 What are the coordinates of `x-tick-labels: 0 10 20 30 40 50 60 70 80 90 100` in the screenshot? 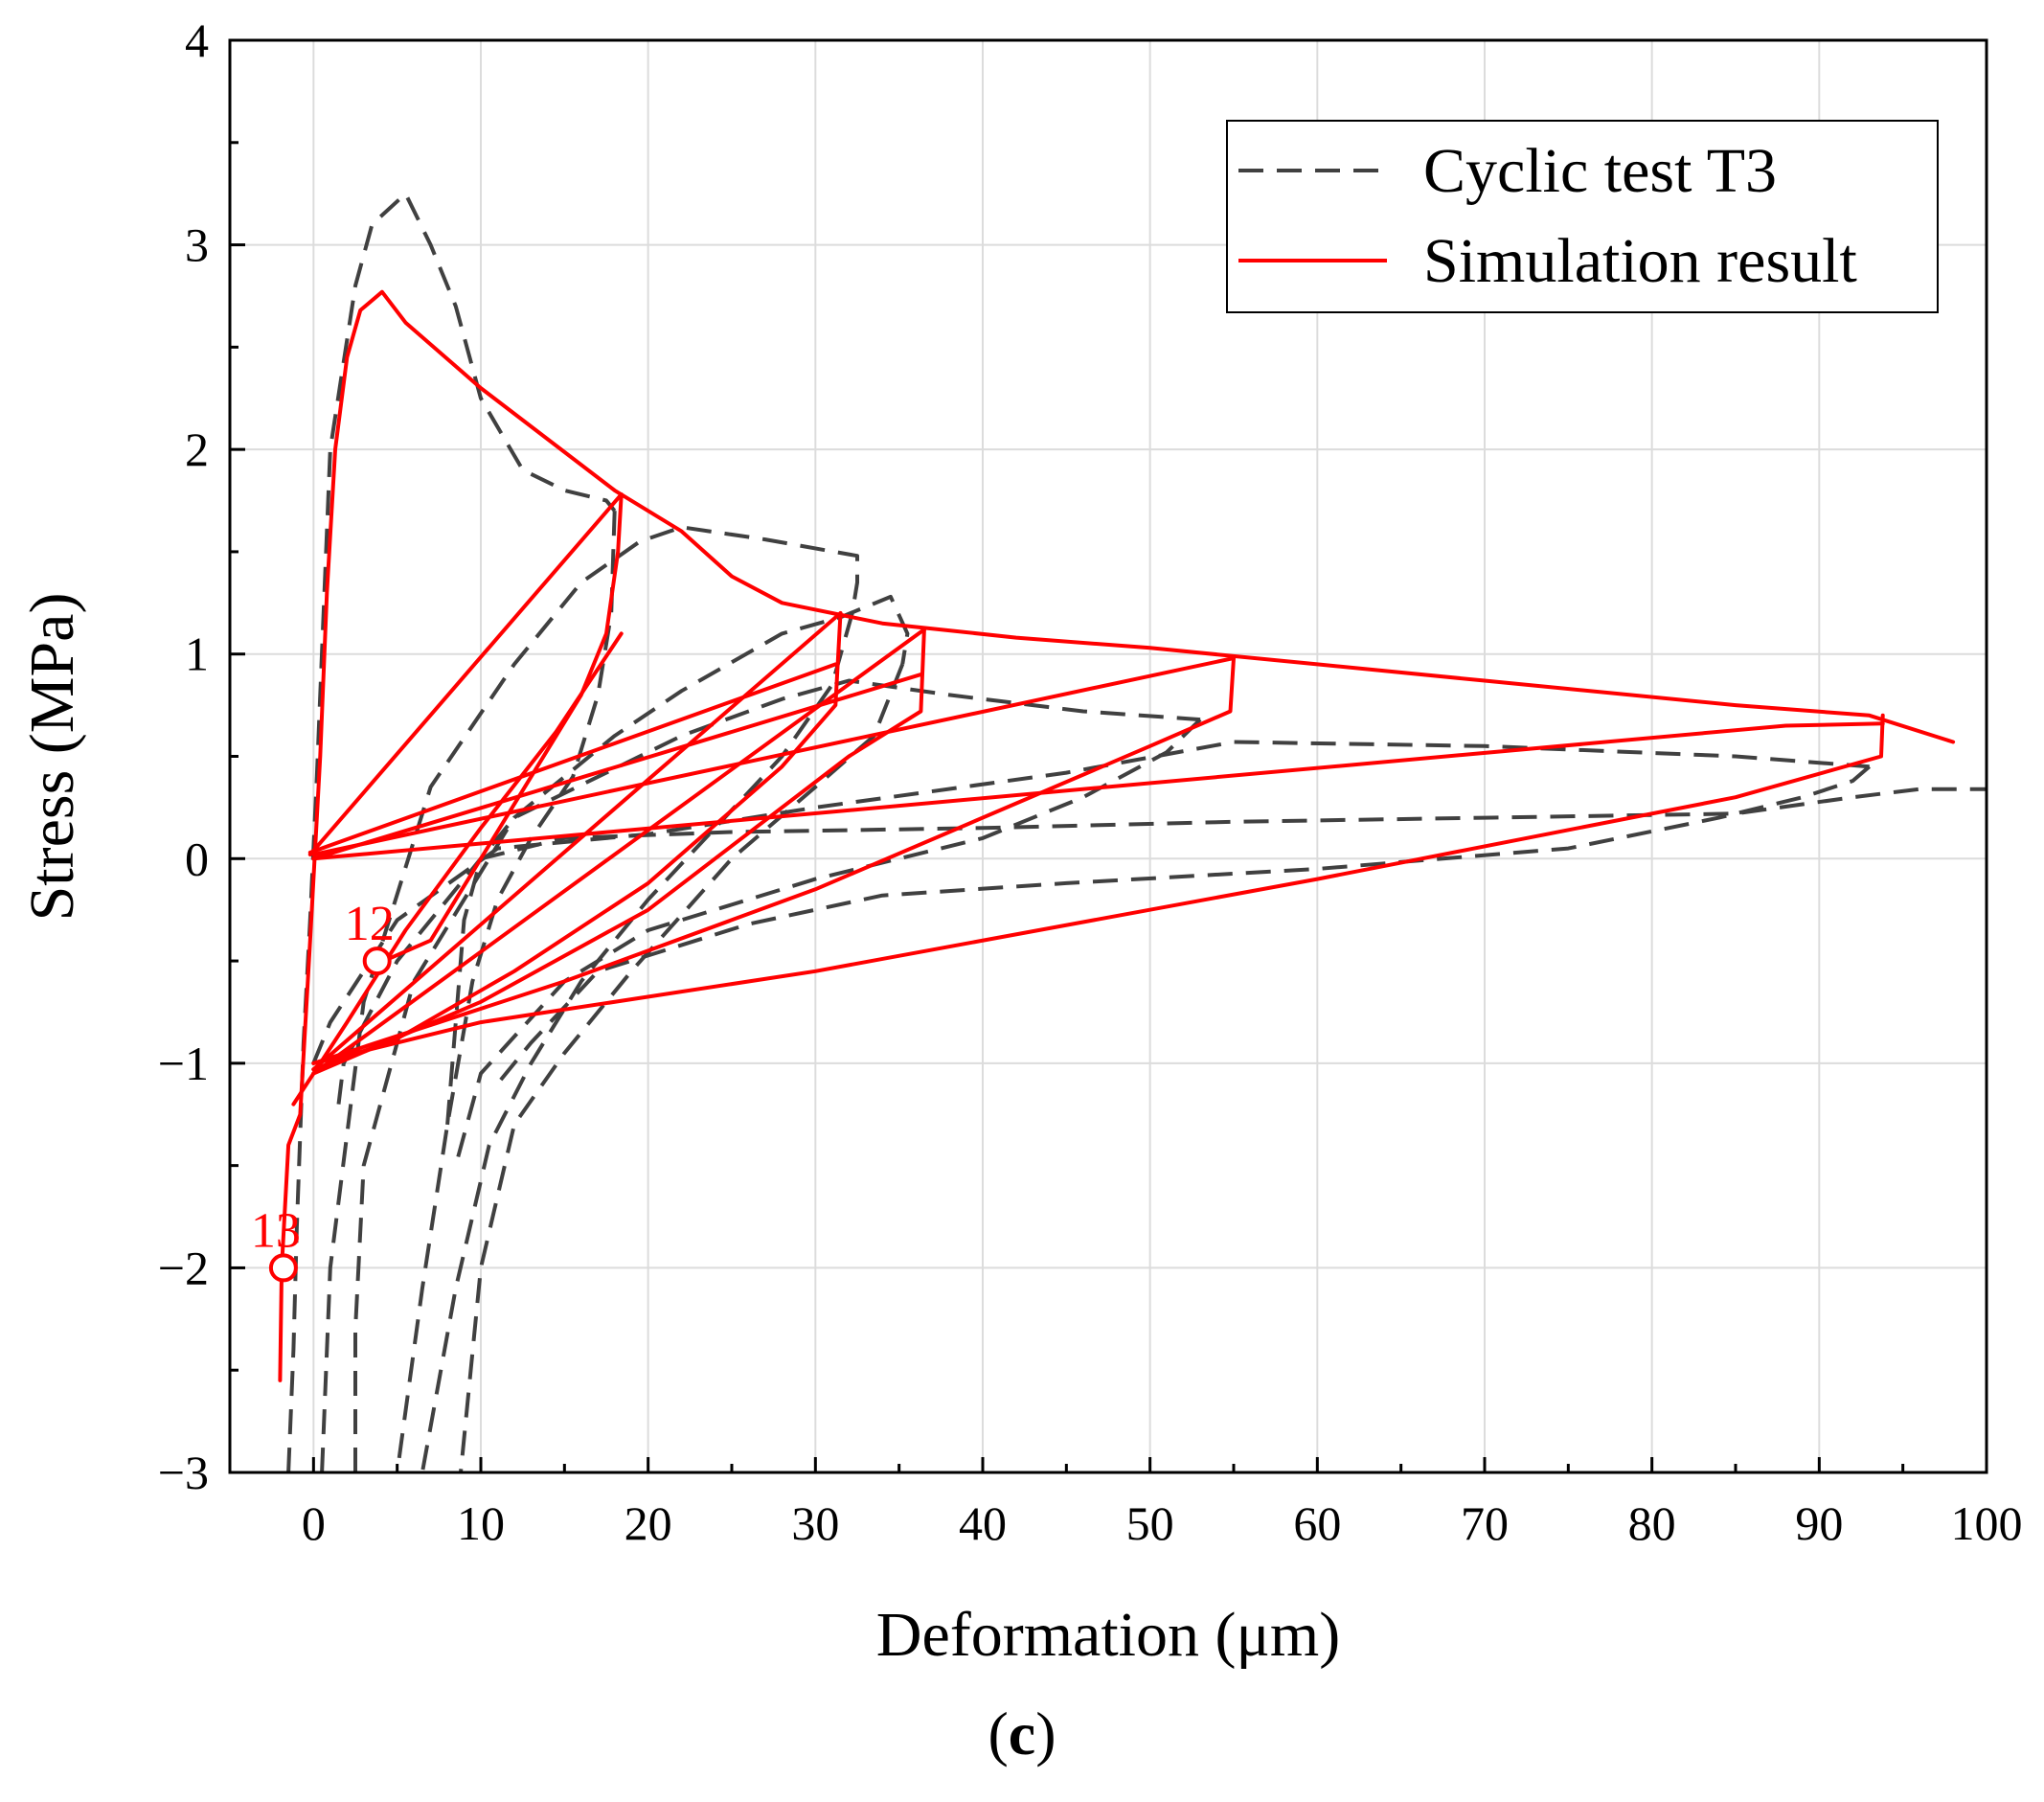 It's located at (1162, 1523).